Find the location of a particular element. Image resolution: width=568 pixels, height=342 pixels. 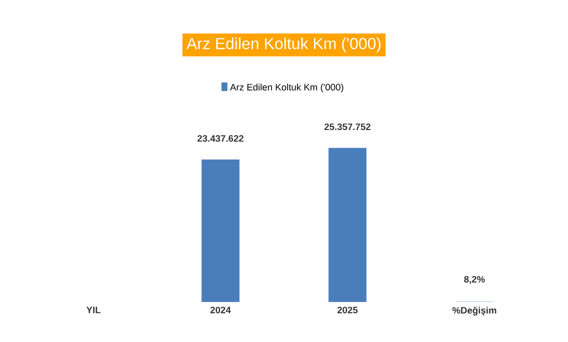

x-tick-label: YIL is located at coordinates (93, 310).